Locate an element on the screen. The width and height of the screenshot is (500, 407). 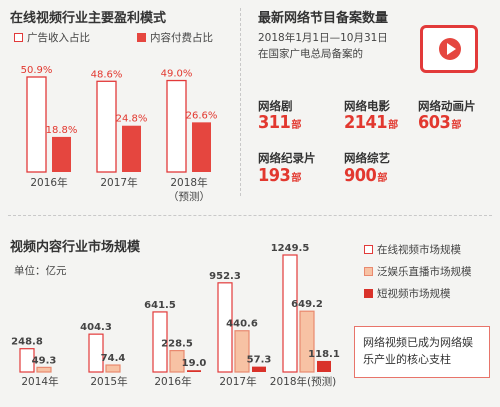
legend-ad-revenue: 广告收入占比 is located at coordinates (52, 37).